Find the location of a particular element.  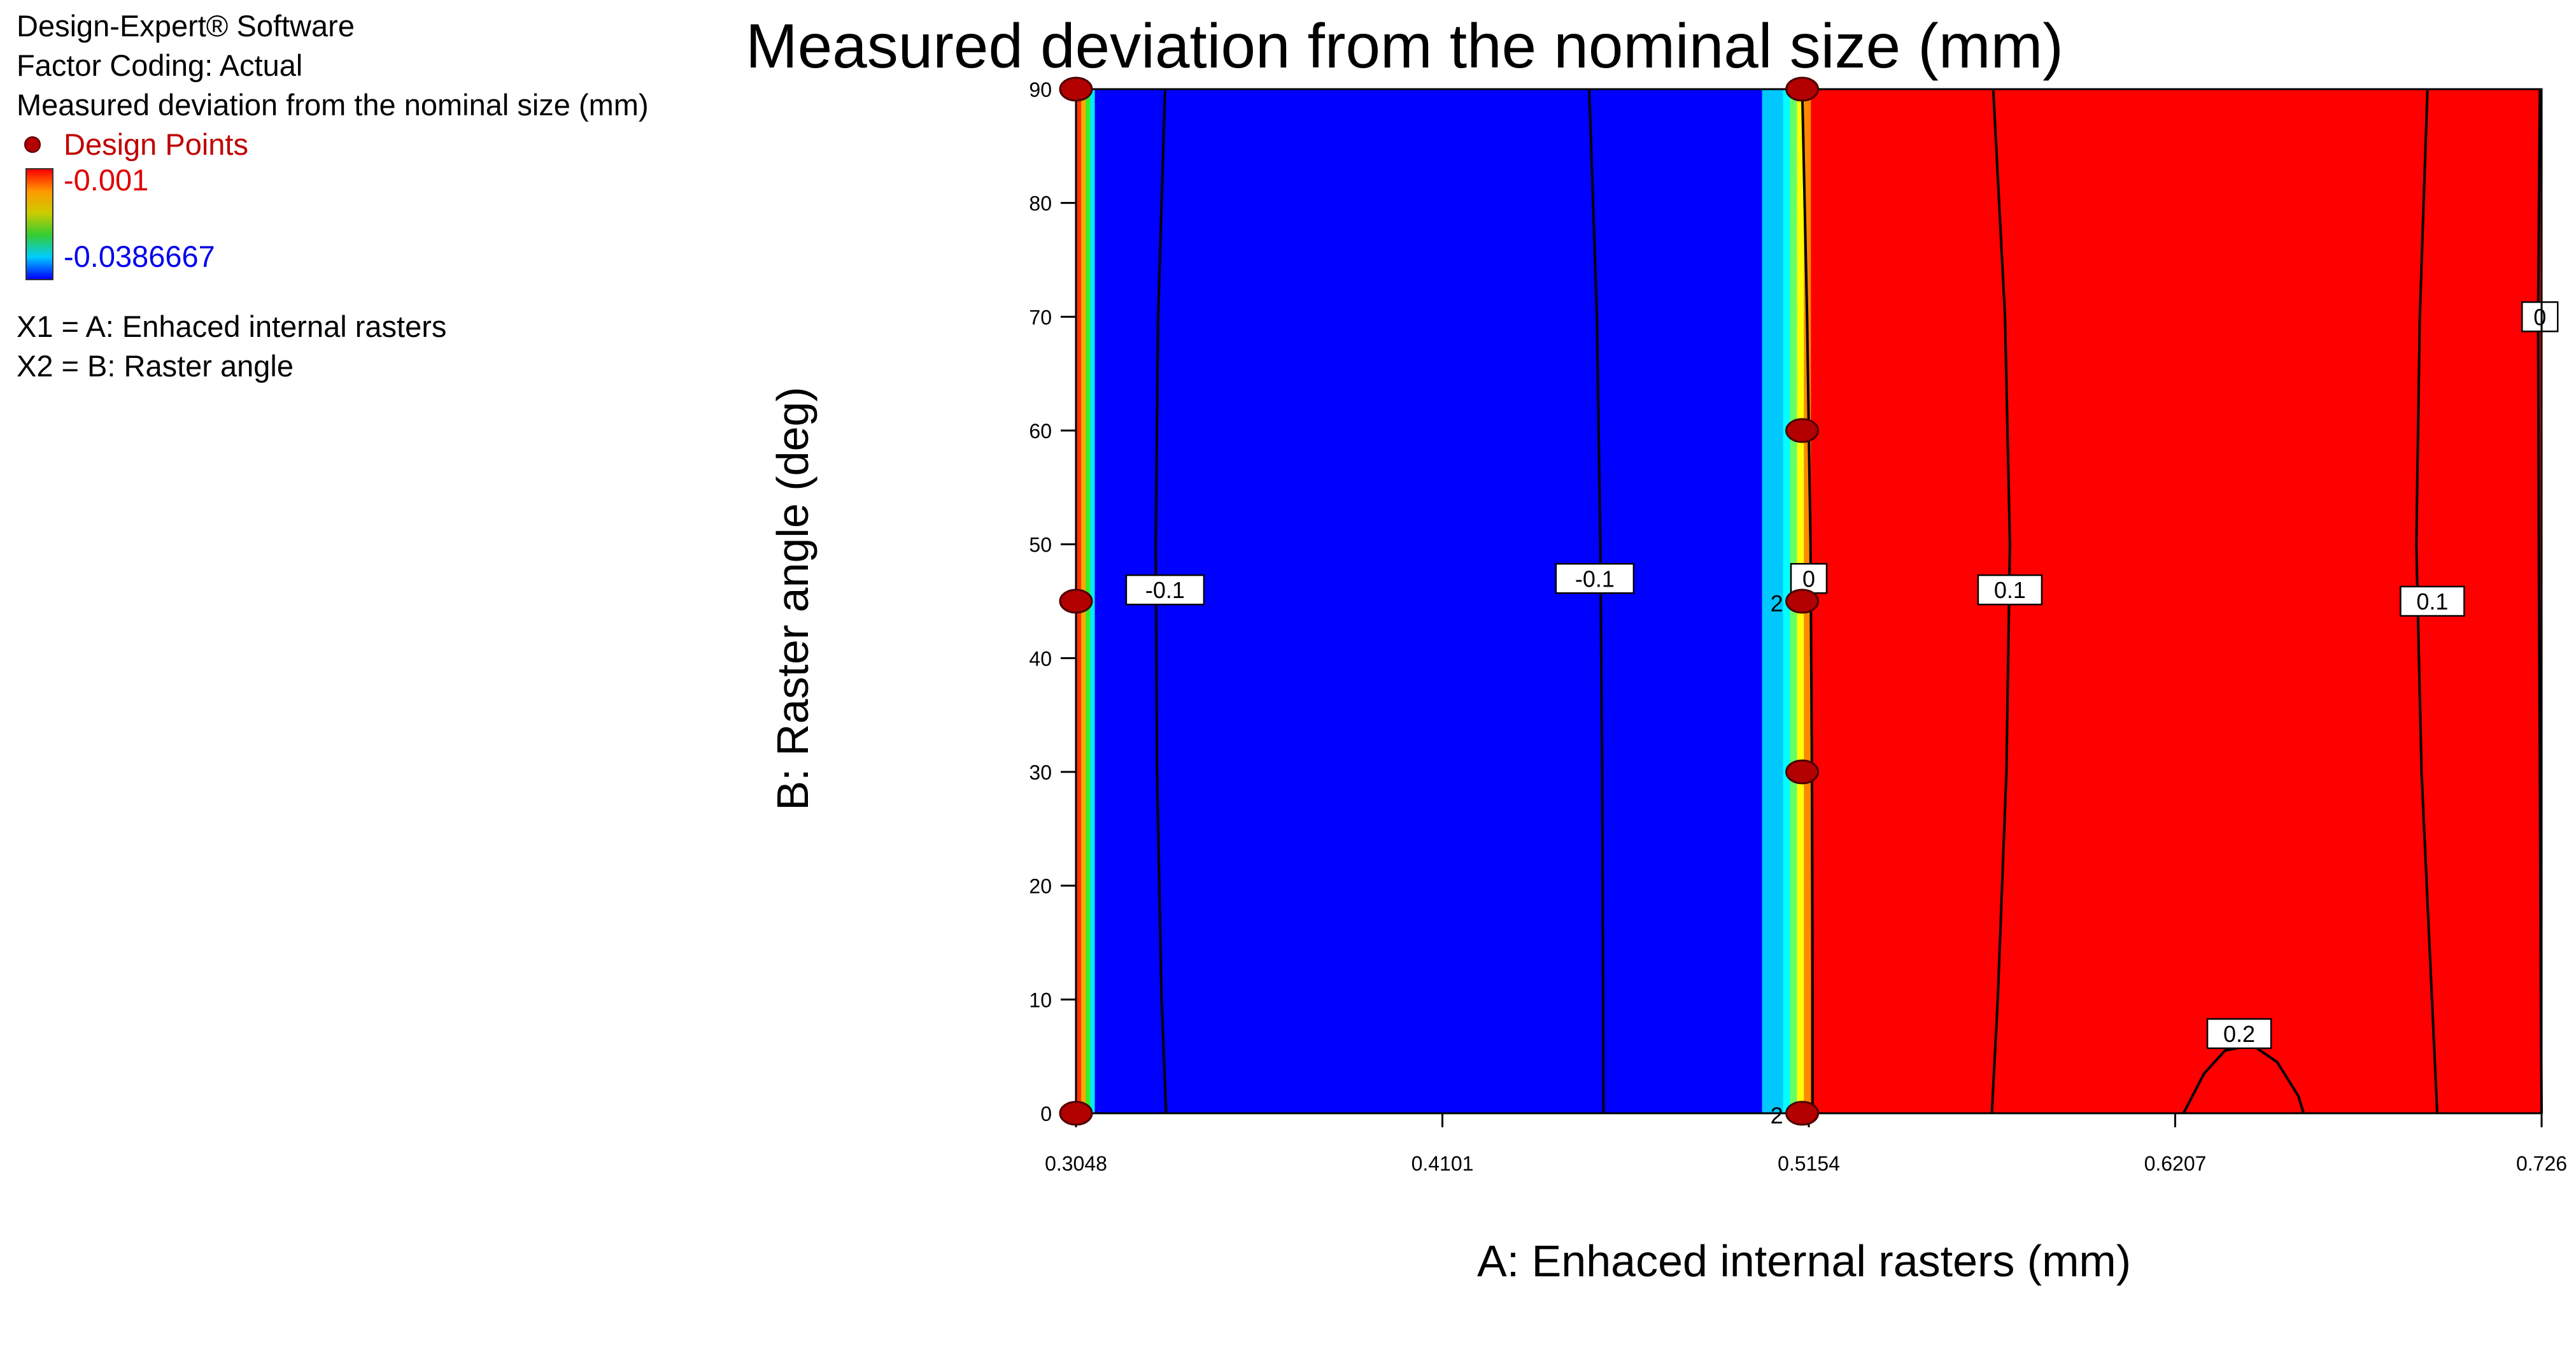

y-tick-label: 50 is located at coordinates (1040, 545).